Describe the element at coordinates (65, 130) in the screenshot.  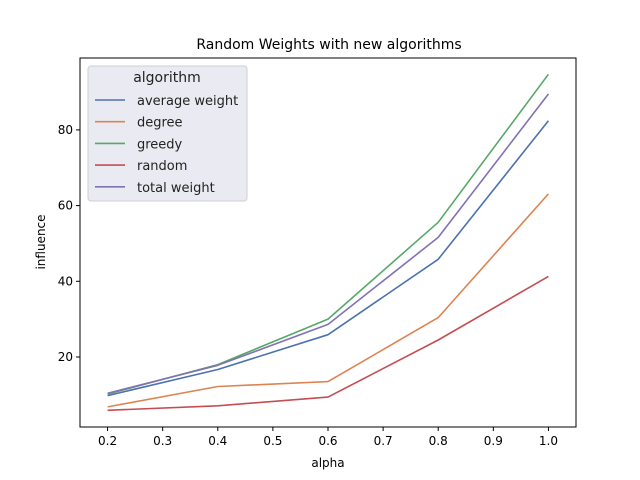
I see `y-tick-label: 80` at that location.